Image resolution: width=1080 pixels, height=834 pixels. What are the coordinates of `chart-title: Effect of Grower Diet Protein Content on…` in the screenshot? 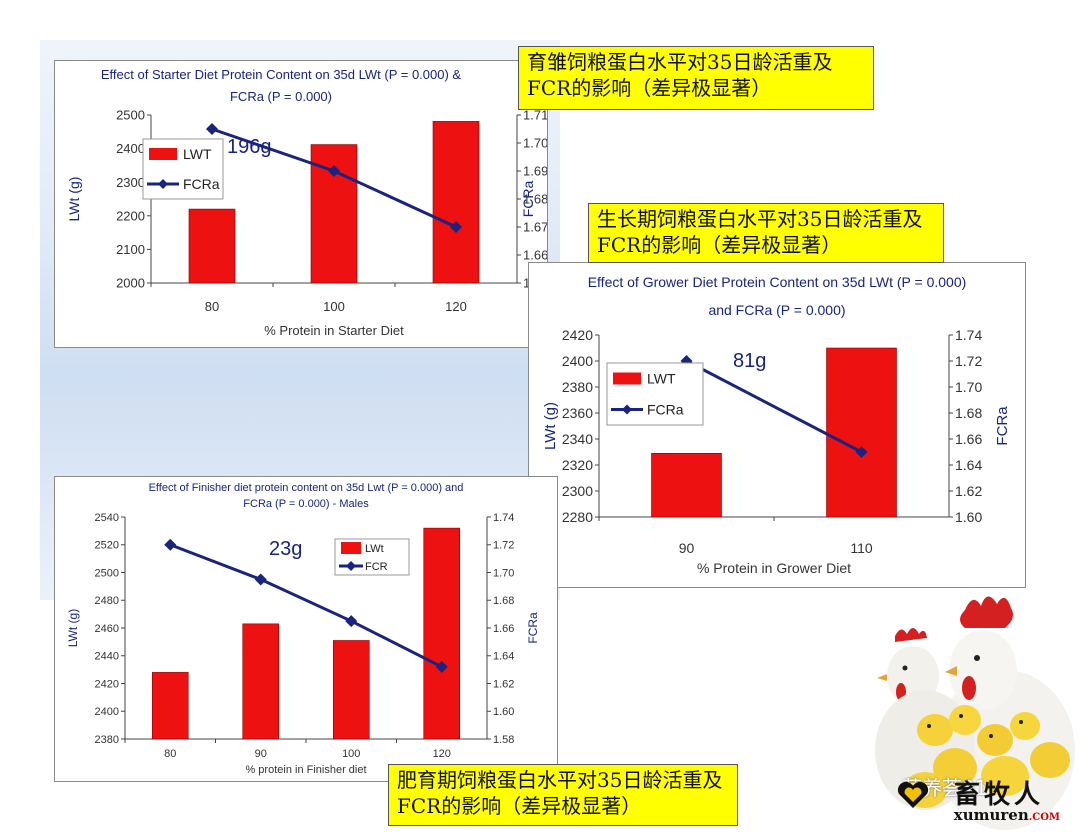 It's located at (777, 282).